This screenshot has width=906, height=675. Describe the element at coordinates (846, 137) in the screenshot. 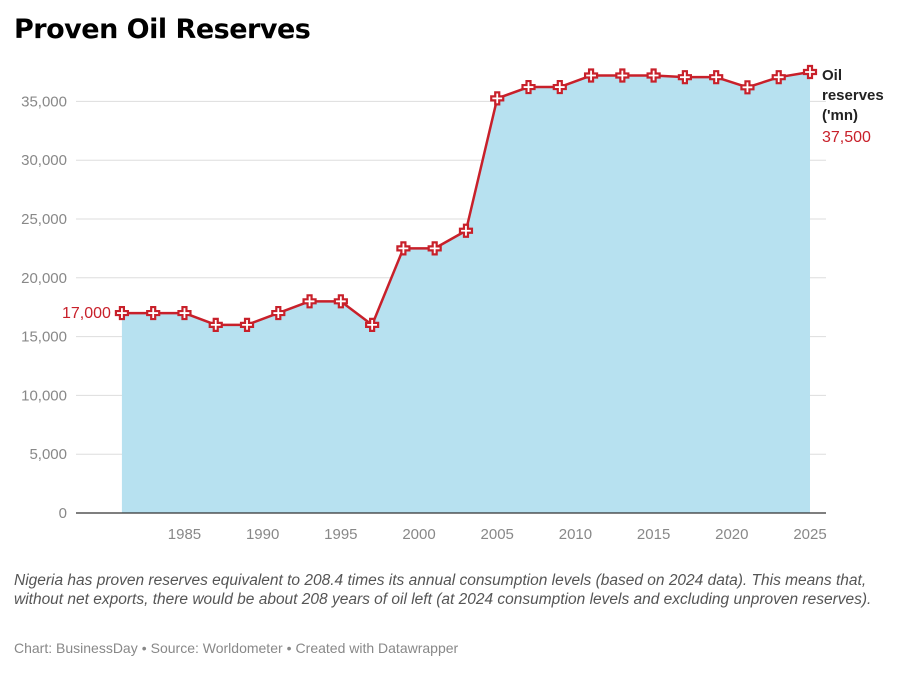

I see `end-value-label: 37,500` at that location.